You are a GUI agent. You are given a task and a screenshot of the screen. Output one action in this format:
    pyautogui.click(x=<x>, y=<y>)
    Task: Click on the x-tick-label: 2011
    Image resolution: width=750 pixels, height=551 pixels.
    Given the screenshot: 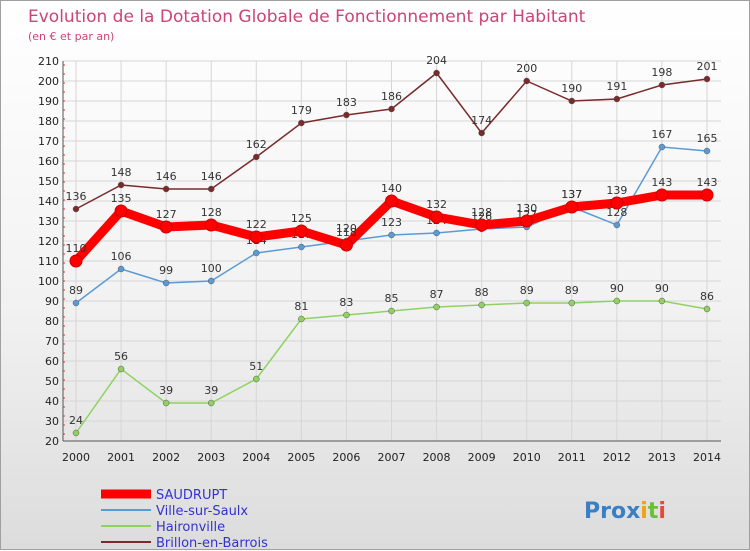 What is the action you would take?
    pyautogui.click(x=572, y=457)
    